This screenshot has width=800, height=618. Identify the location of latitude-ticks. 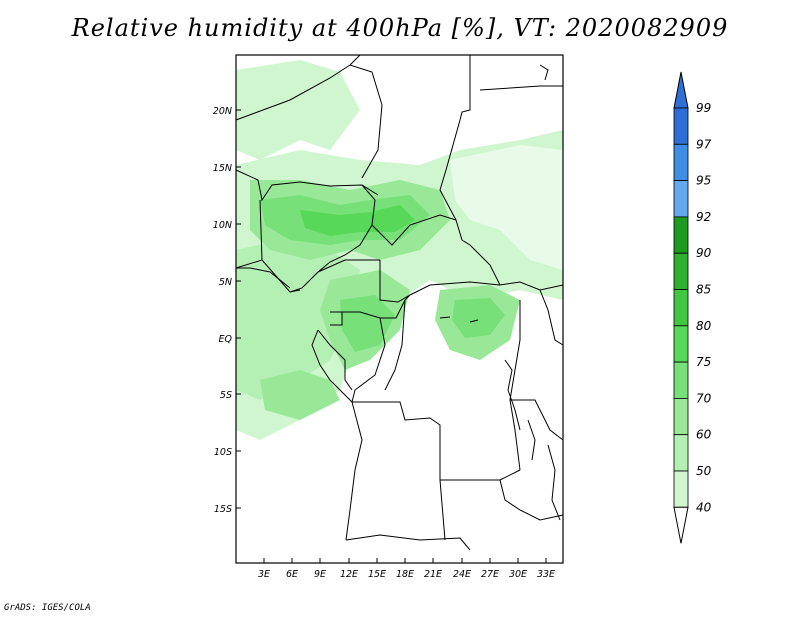
(238, 309).